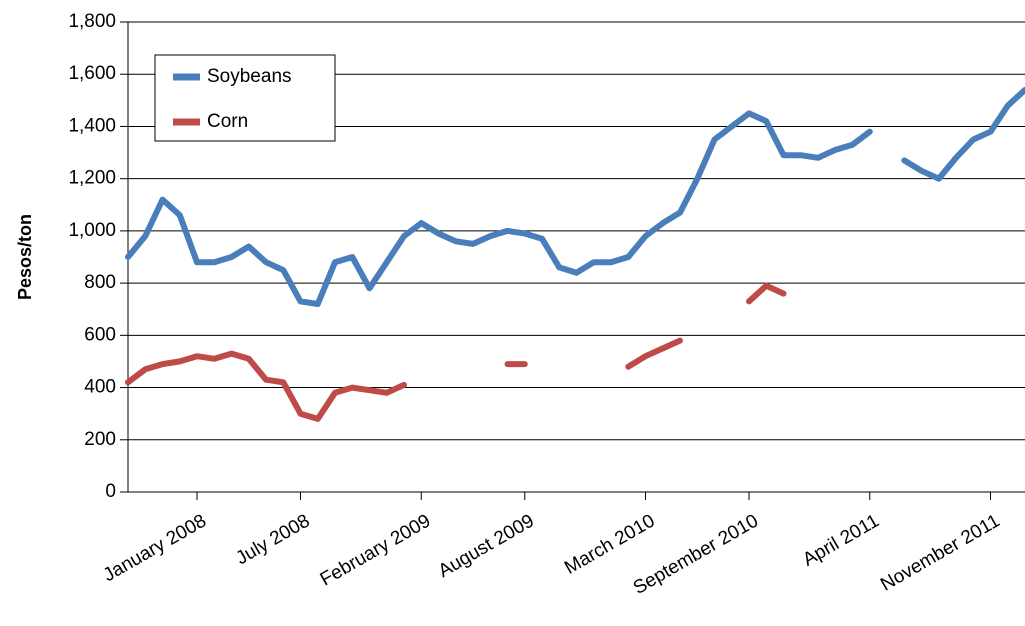  What do you see at coordinates (92, 230) in the screenshot?
I see `y-tick-label: 1,000` at bounding box center [92, 230].